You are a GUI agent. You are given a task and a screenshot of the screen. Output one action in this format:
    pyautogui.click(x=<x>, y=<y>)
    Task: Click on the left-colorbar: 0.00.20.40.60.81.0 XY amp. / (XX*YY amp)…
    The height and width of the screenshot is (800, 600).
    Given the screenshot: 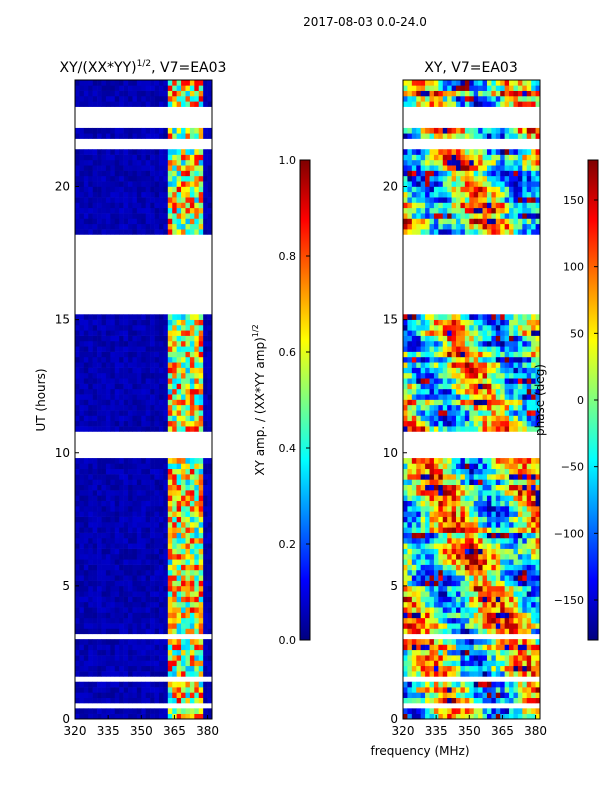 What is the action you would take?
    pyautogui.click(x=281, y=400)
    